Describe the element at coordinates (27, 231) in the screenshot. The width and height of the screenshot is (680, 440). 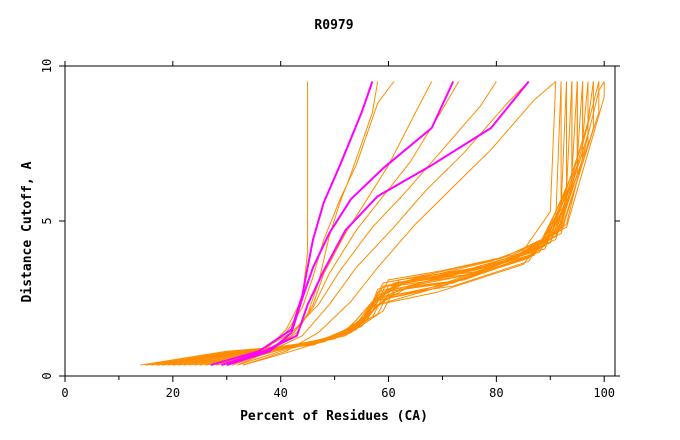
I see `y-axis-label: Distance Cutoff, A` at that location.